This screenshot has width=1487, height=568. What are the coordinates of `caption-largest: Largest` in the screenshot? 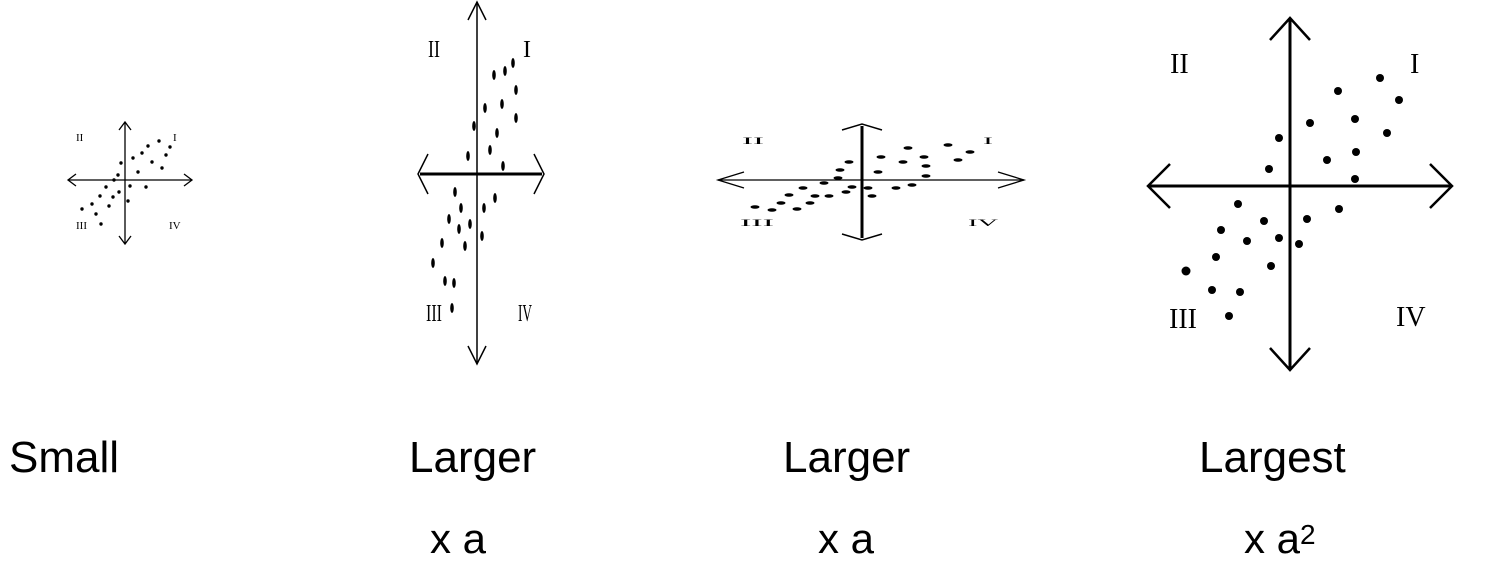 It's located at (1272, 457).